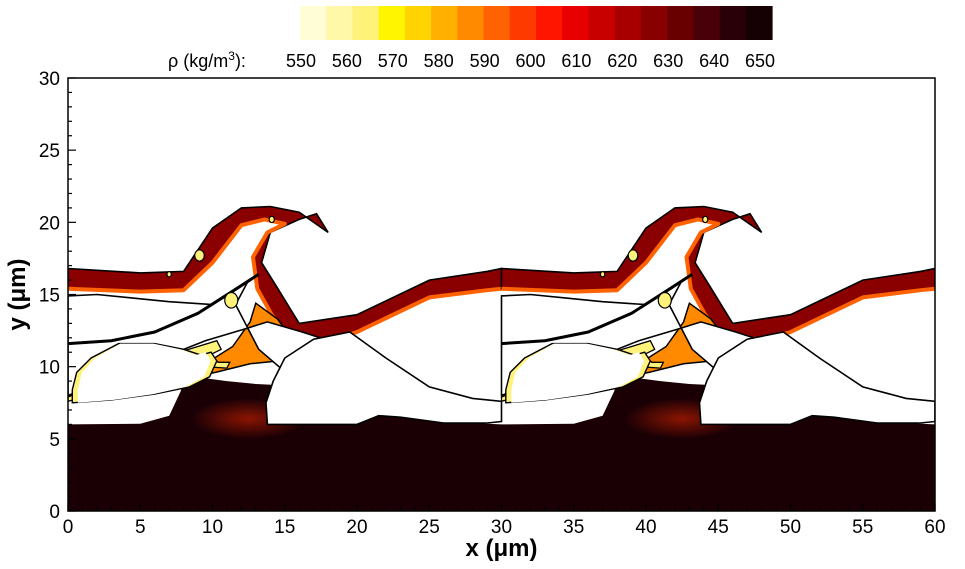 Image resolution: width=965 pixels, height=569 pixels. I want to click on colorbar-level-label: 630, so click(668, 61).